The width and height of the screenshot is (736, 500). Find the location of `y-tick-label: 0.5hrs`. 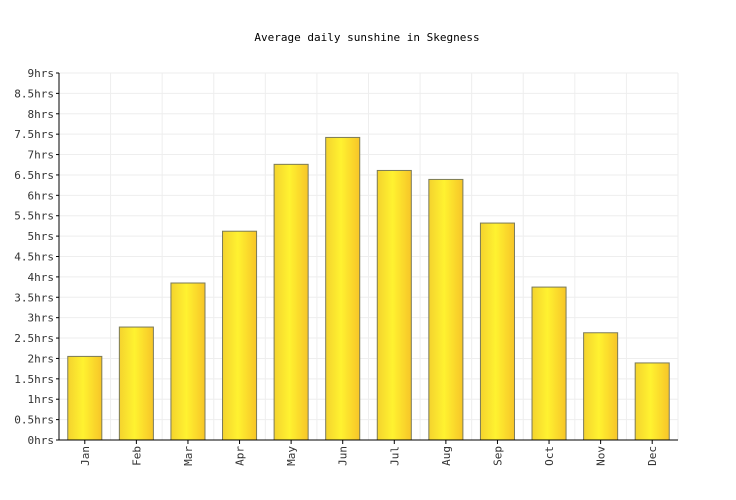

y-tick-label: 0.5hrs is located at coordinates (34, 420).